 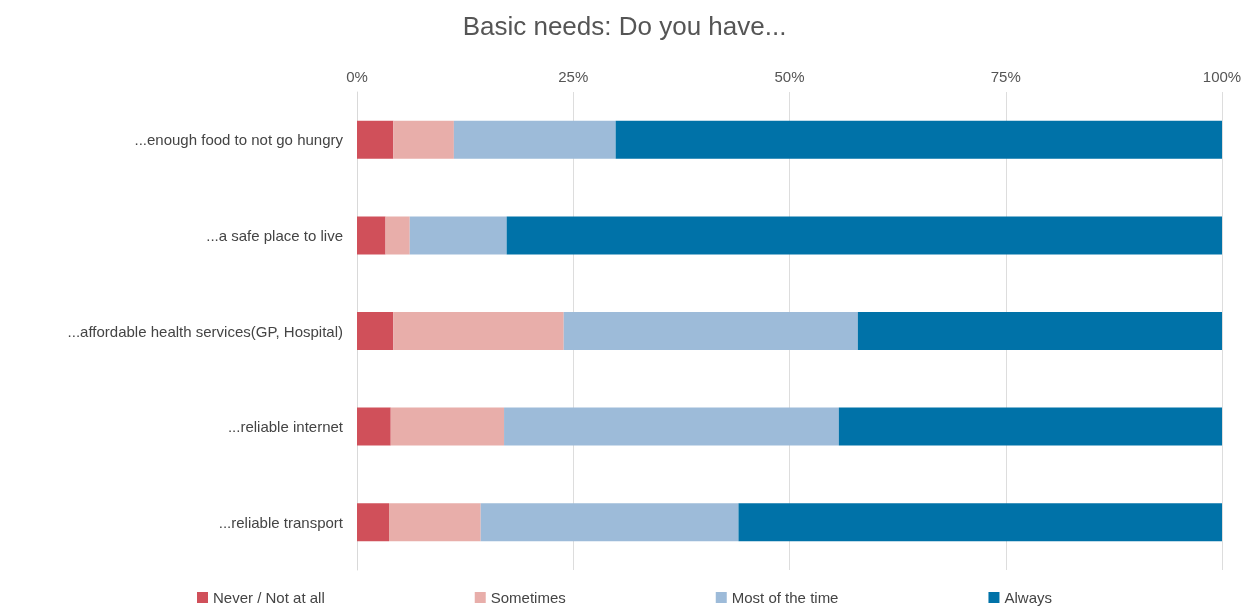 What do you see at coordinates (789, 76) in the screenshot?
I see `x-tick-label: 50%` at bounding box center [789, 76].